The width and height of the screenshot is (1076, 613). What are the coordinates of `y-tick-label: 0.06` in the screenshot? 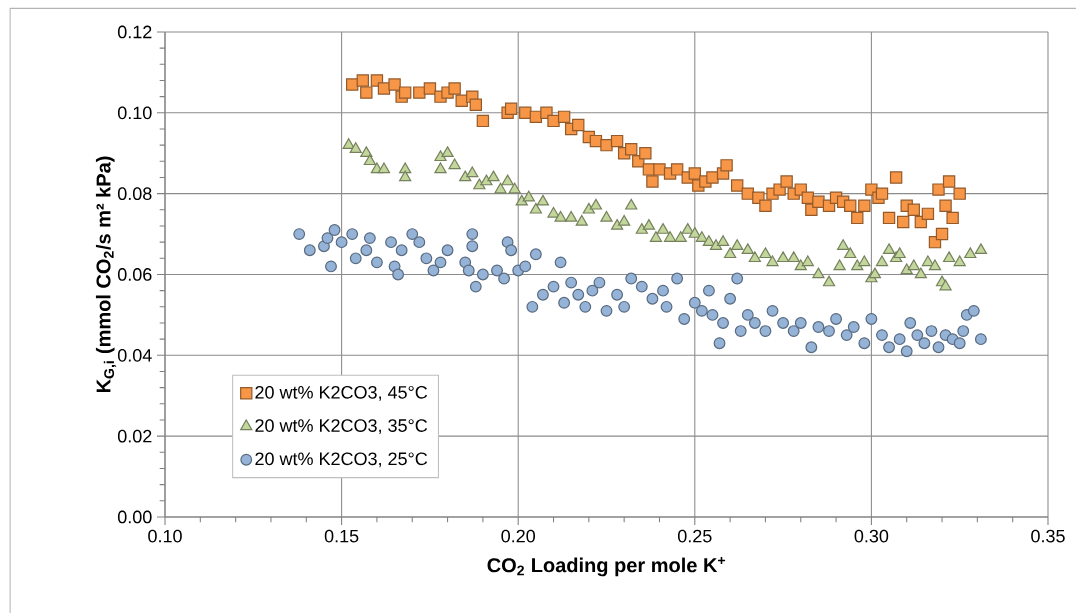 It's located at (134, 274).